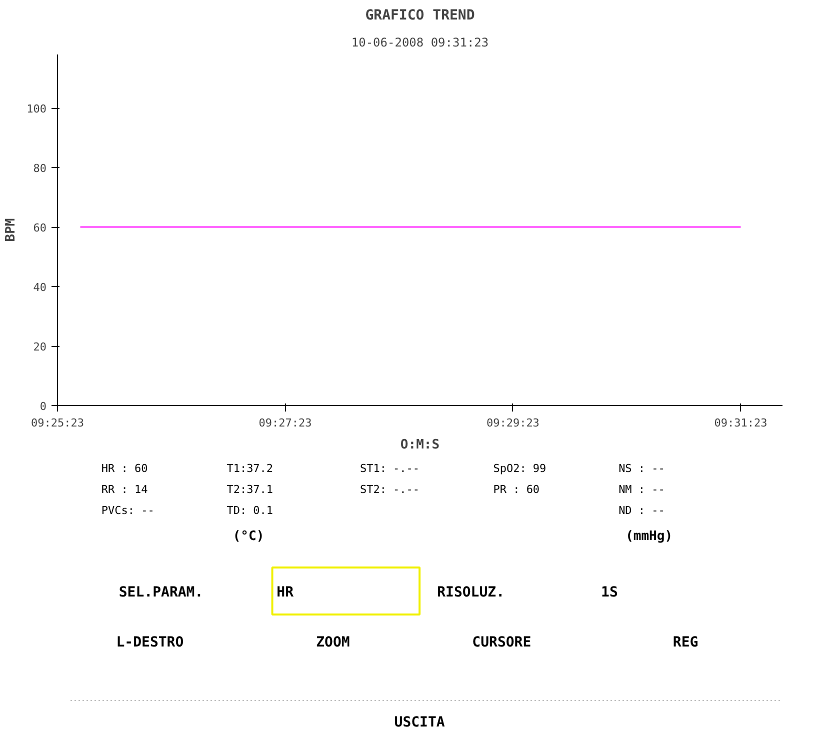 This screenshot has height=746, width=827. Describe the element at coordinates (390, 489) in the screenshot. I see `text: ST2: -.--` at that location.